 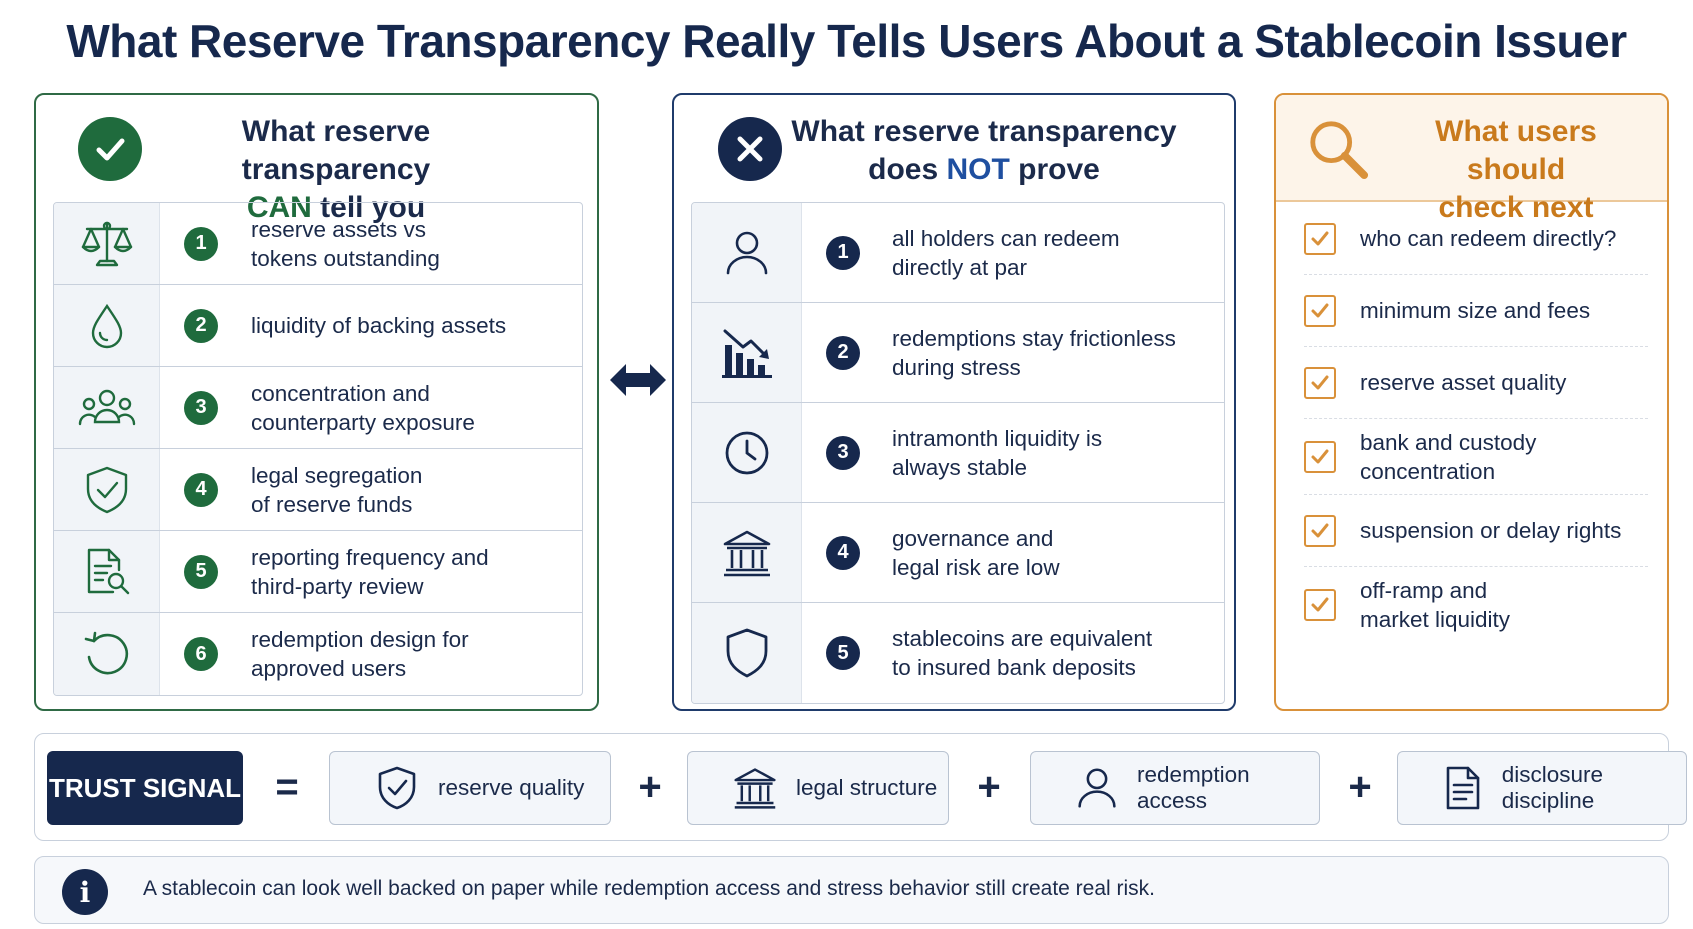 What do you see at coordinates (1424, 590) in the screenshot?
I see `check-text: off-ramp and` at bounding box center [1424, 590].